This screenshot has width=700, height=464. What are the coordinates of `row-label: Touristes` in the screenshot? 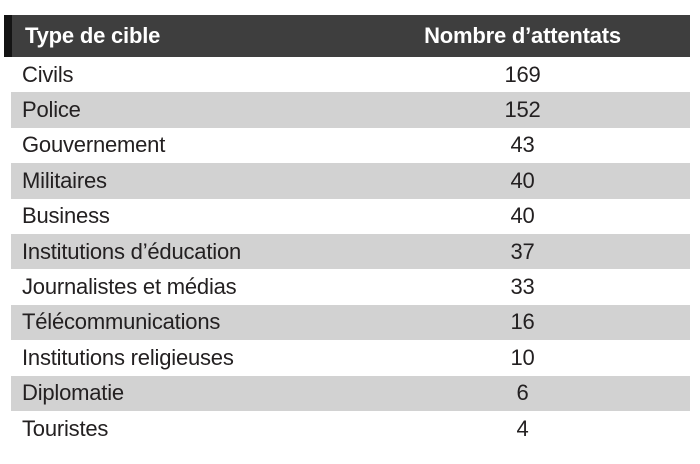 It's located at (65, 428).